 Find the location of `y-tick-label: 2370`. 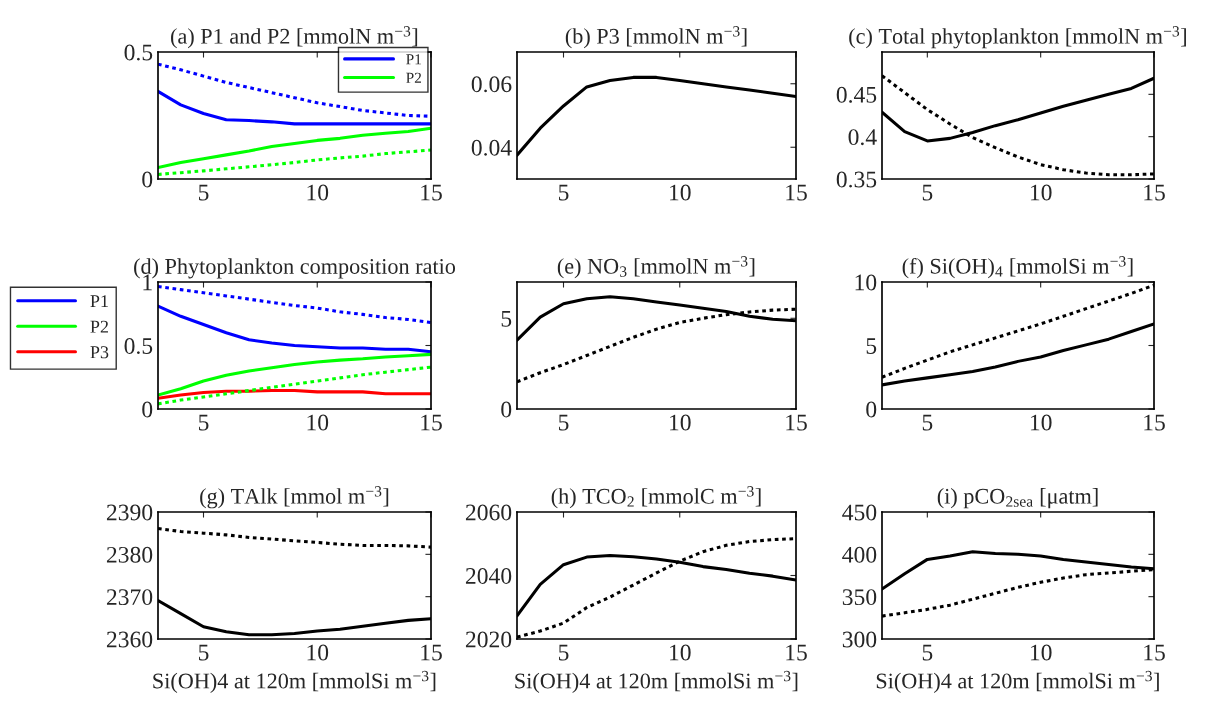

y-tick-label: 2370 is located at coordinates (129, 597).